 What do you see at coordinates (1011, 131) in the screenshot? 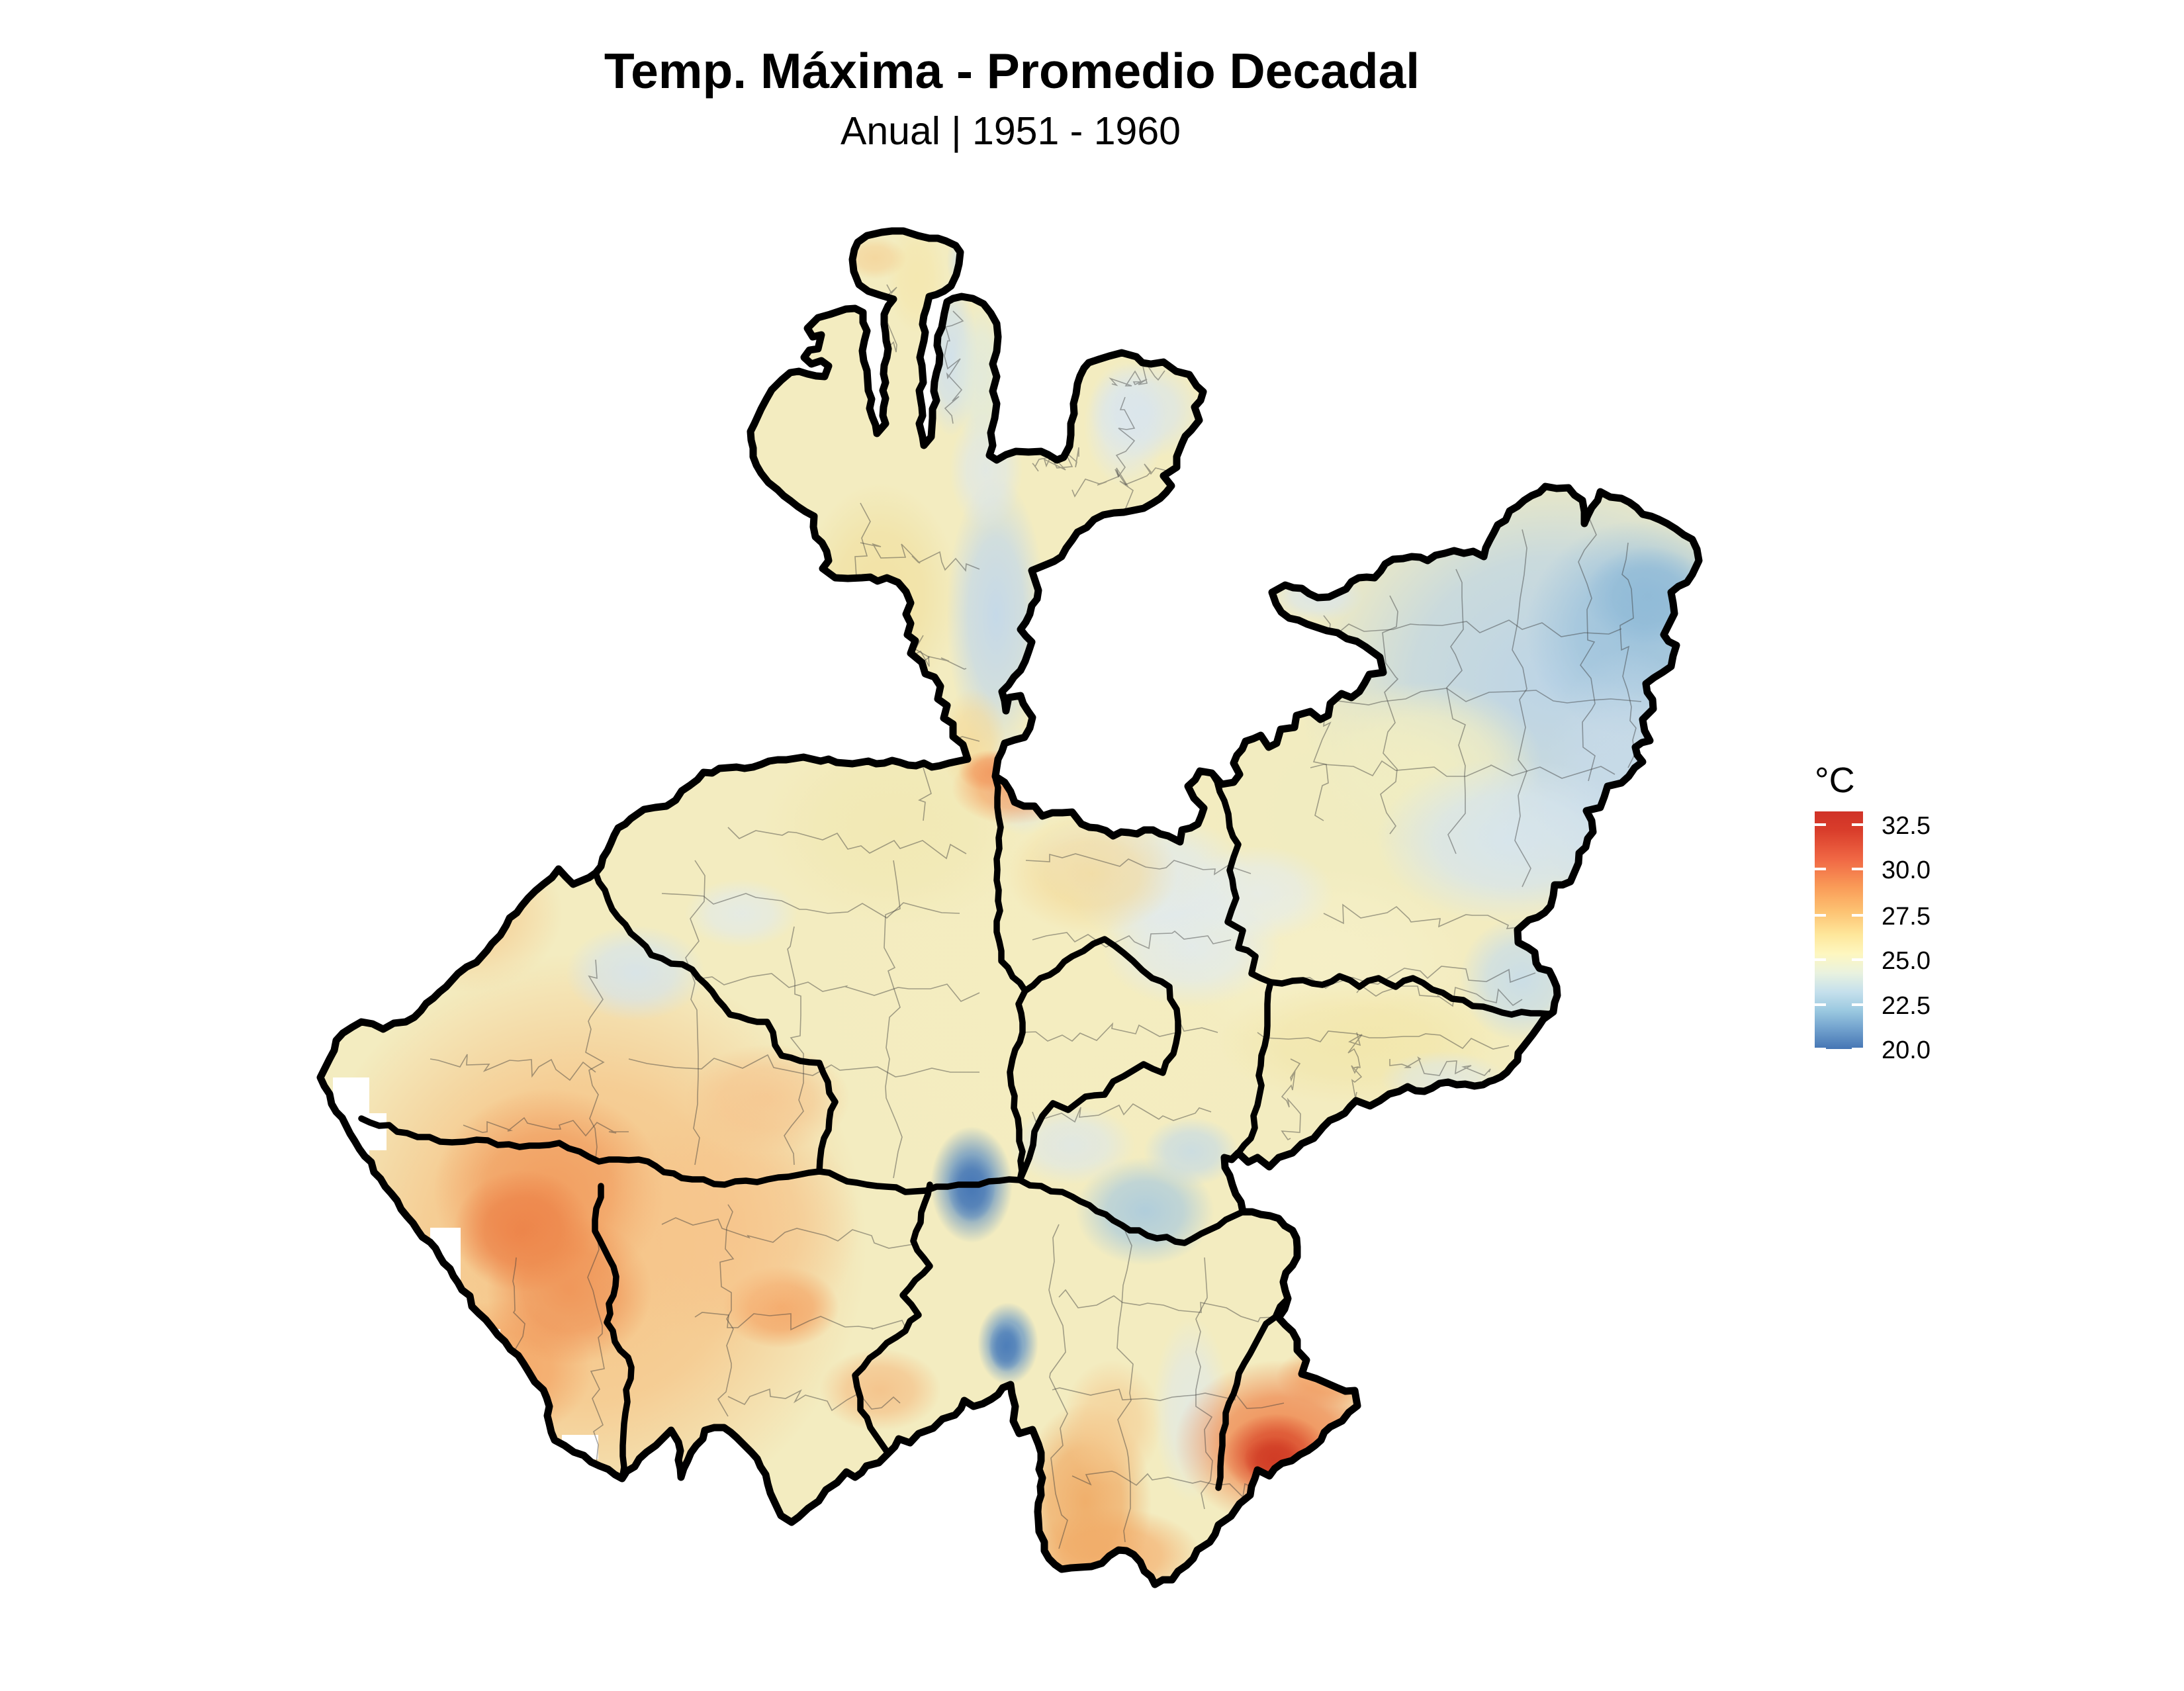
I see `svg-text: Anual | 1951 - 1960` at bounding box center [1011, 131].